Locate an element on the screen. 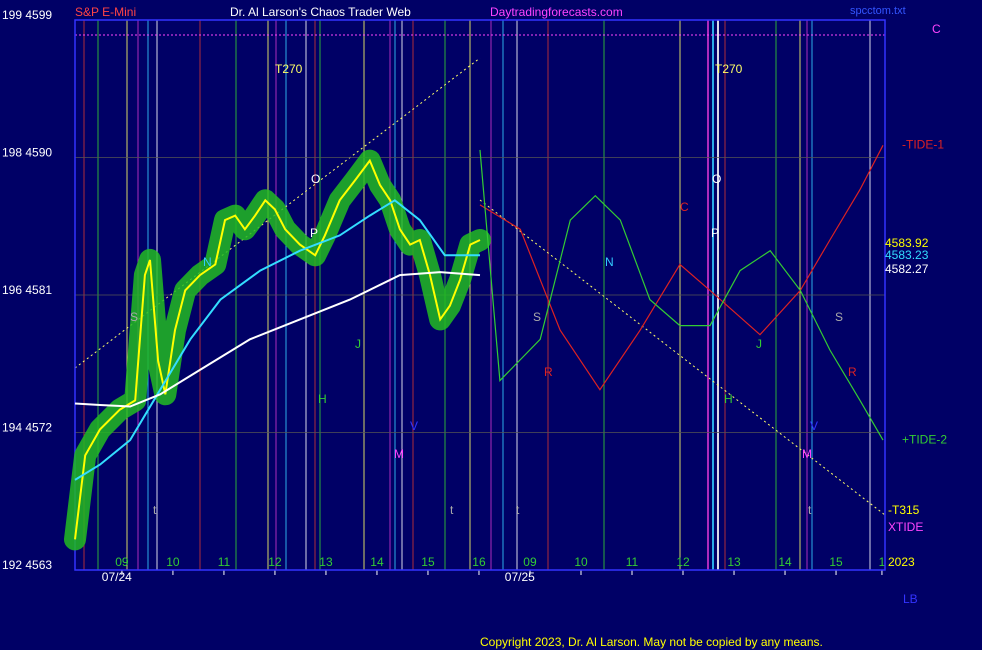 The height and width of the screenshot is (650, 982). x-tick-label: 1 is located at coordinates (882, 562).